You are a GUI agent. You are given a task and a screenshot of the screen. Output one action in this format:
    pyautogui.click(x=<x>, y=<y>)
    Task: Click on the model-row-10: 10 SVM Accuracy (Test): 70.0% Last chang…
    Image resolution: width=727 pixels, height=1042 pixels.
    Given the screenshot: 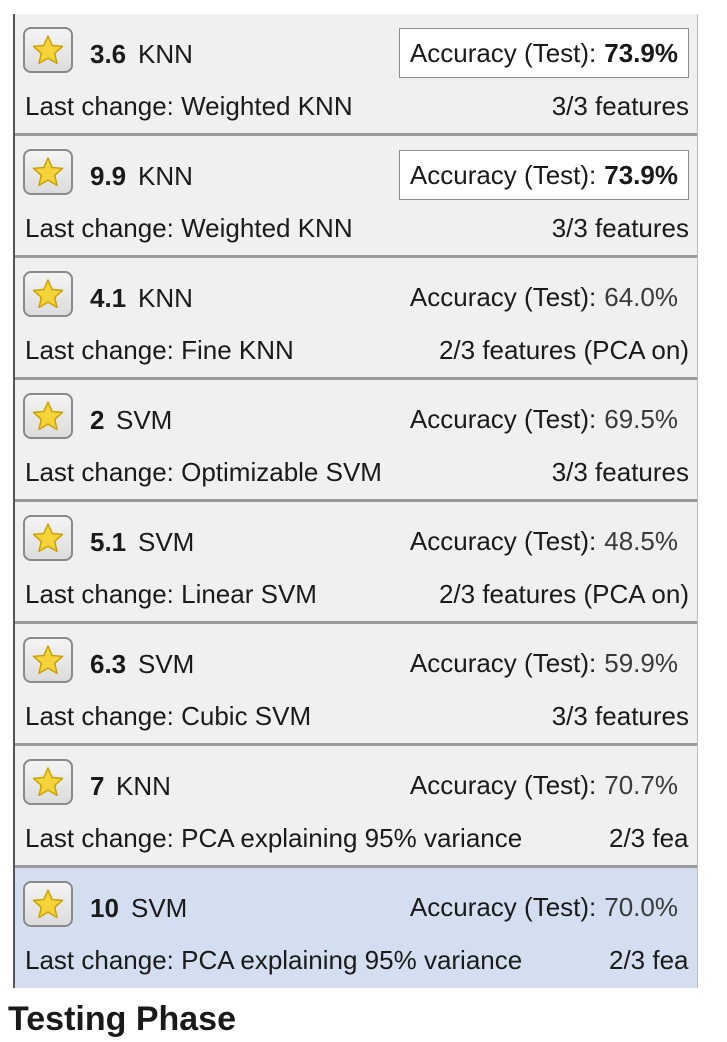 What is the action you would take?
    pyautogui.click(x=356, y=928)
    